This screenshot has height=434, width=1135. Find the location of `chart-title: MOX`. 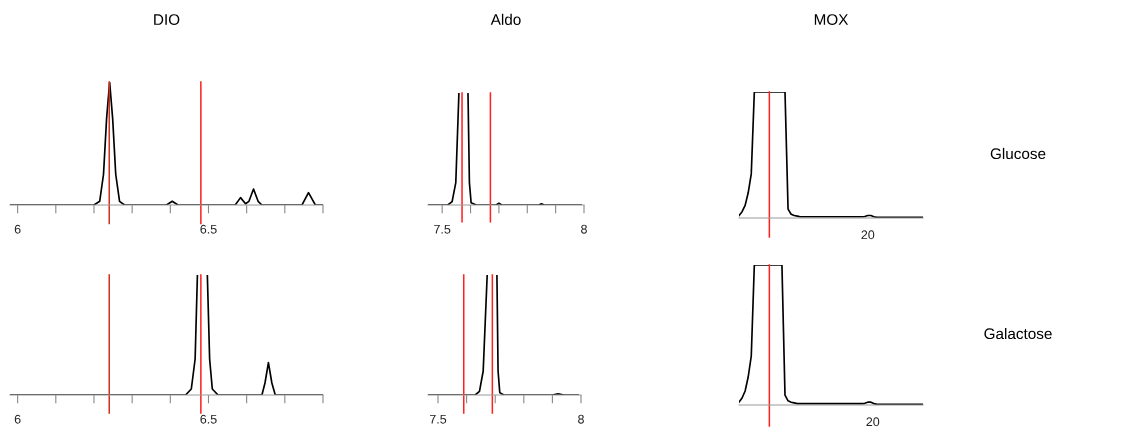

chart-title: MOX is located at coordinates (831, 19).